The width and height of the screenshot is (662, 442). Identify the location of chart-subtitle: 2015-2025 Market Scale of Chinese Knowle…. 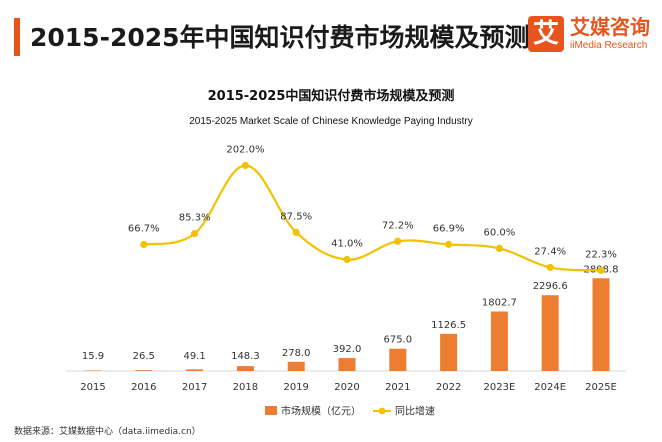
(331, 121).